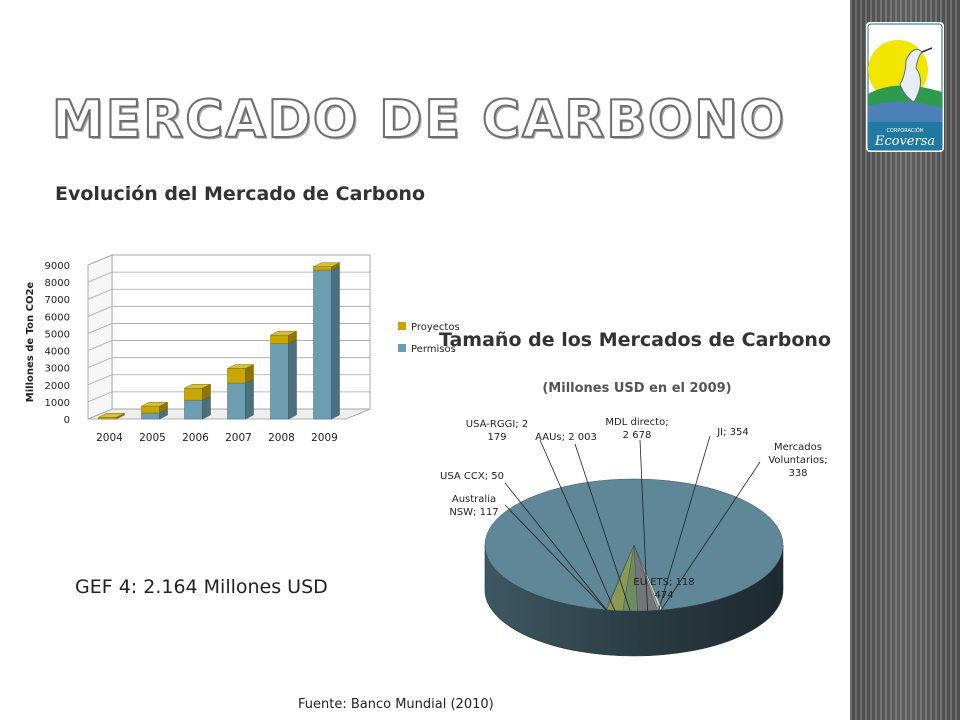 This screenshot has height=720, width=960. What do you see at coordinates (201, 587) in the screenshot?
I see `gef-note: GEF 4: 2.164 Millones USD` at bounding box center [201, 587].